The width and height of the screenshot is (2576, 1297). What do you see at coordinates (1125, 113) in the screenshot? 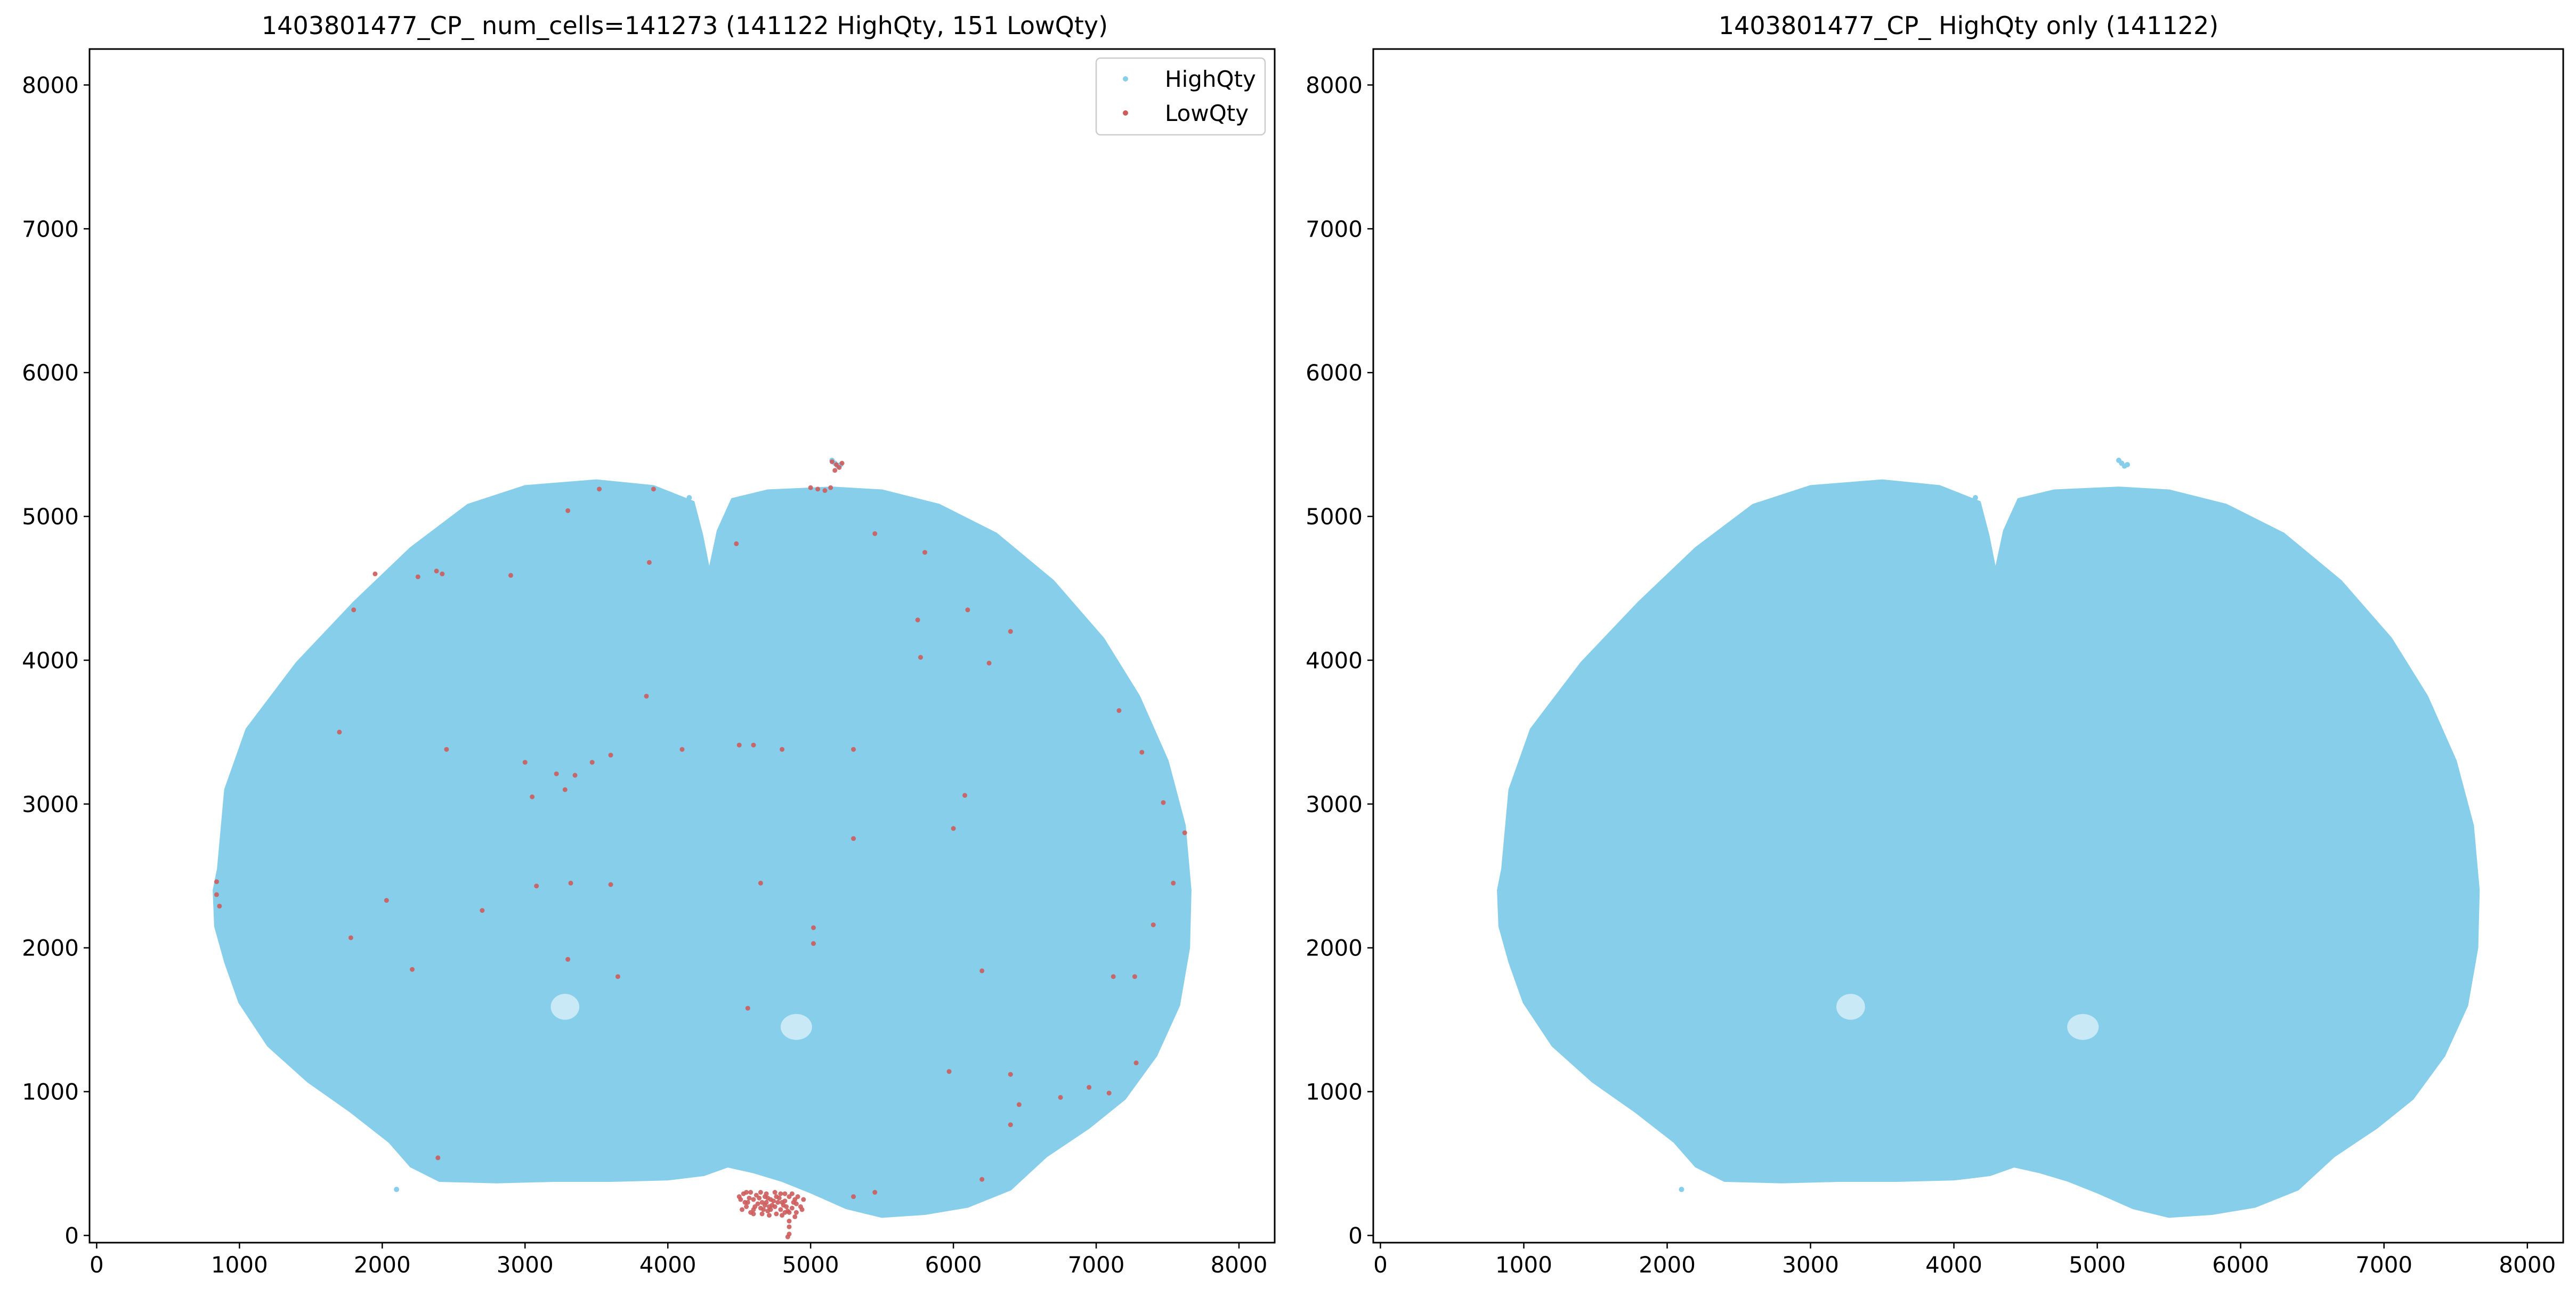
I see `legend-marker-lowqty` at bounding box center [1125, 113].